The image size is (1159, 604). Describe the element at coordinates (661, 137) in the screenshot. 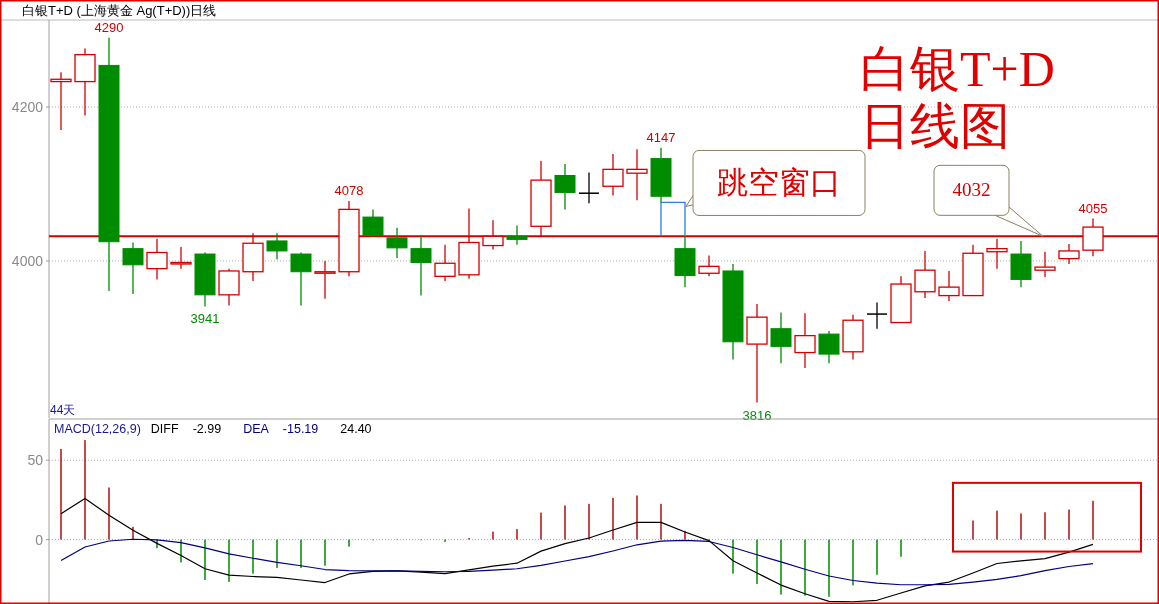

I see `annotation: 4147` at that location.